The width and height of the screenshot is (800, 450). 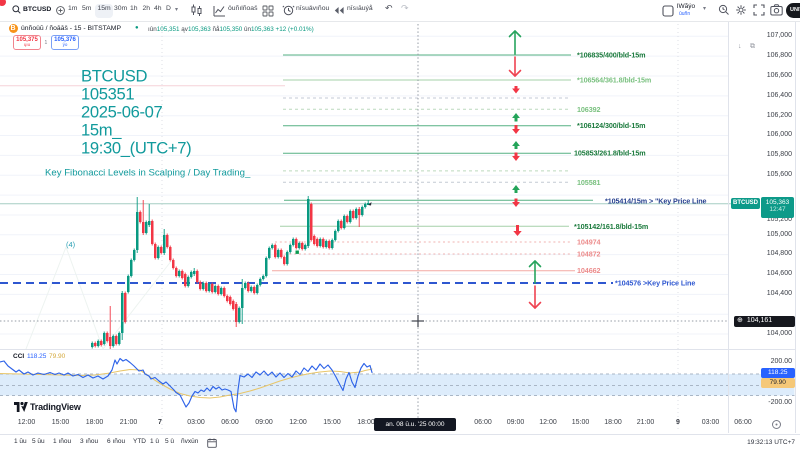 What do you see at coordinates (114, 76) in the screenshot?
I see `svg-text: BTCUSD` at bounding box center [114, 76].